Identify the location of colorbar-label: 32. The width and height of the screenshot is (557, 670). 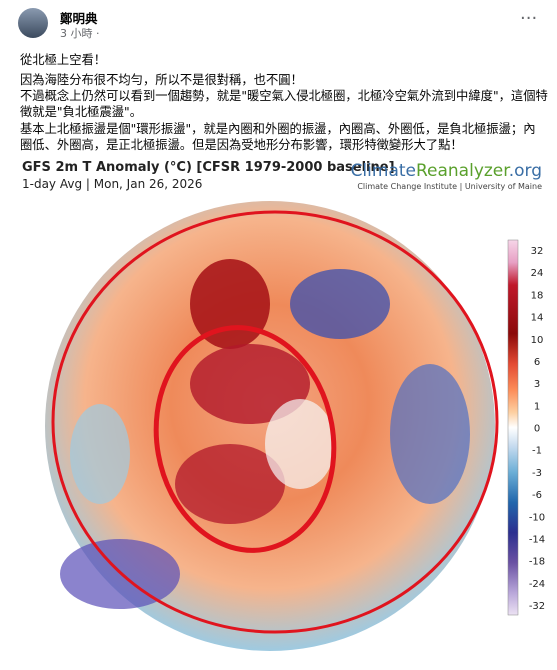
(537, 251).